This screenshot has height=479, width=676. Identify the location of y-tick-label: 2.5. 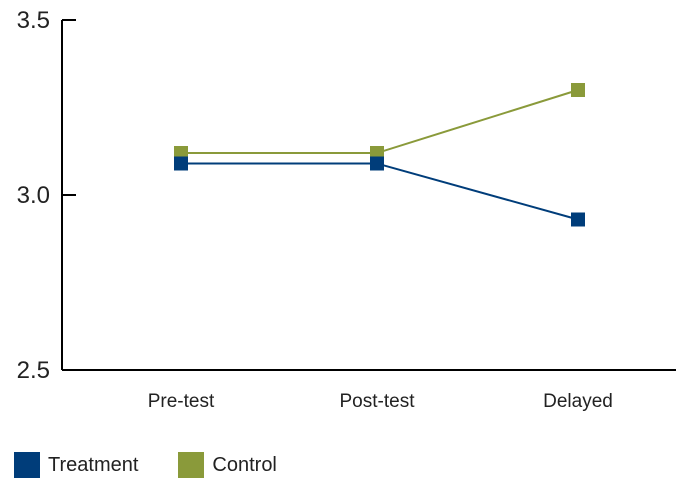
(33, 370).